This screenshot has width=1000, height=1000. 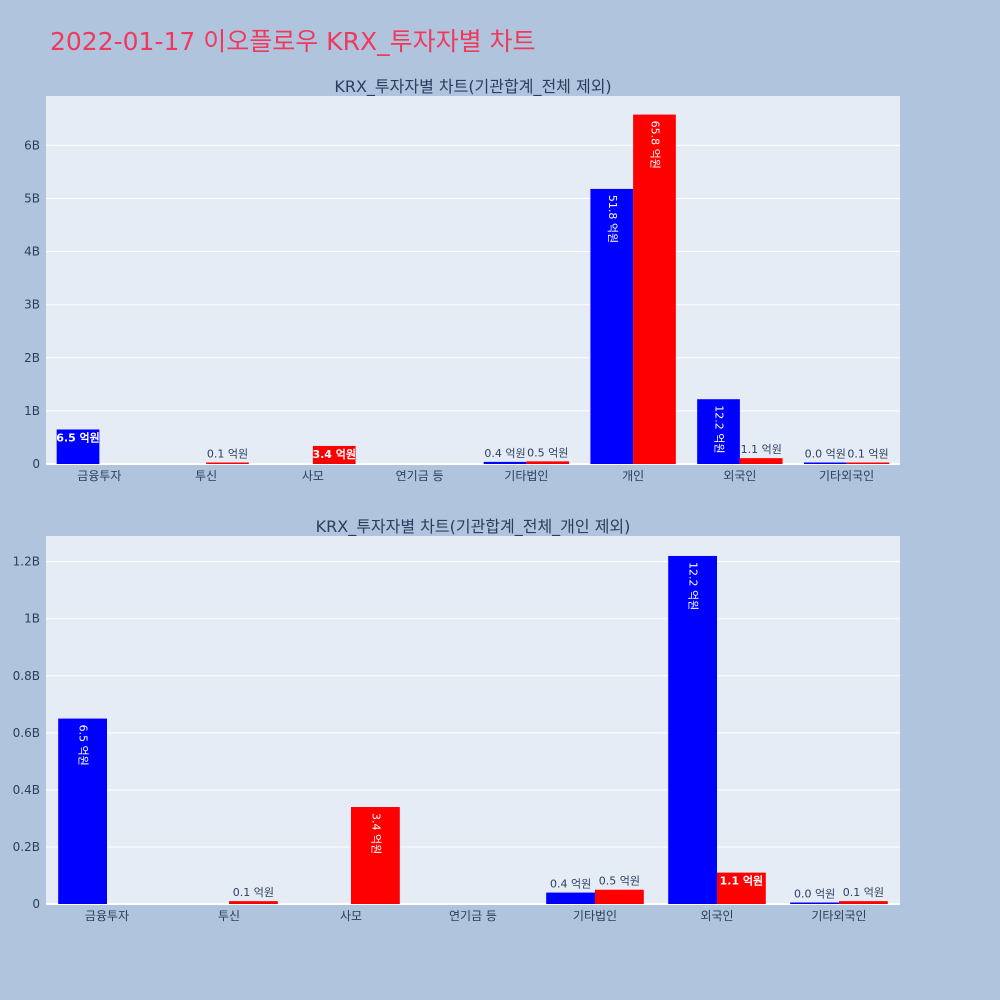 What do you see at coordinates (633, 476) in the screenshot?
I see `x-tick-label: 개인` at bounding box center [633, 476].